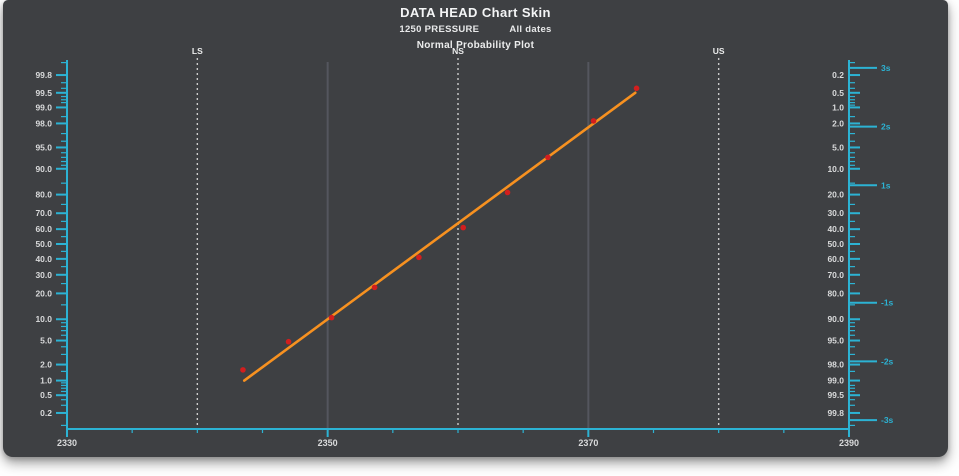 The height and width of the screenshot is (476, 959). Describe the element at coordinates (328, 443) in the screenshot. I see `x-tick-label: 2350` at that location.